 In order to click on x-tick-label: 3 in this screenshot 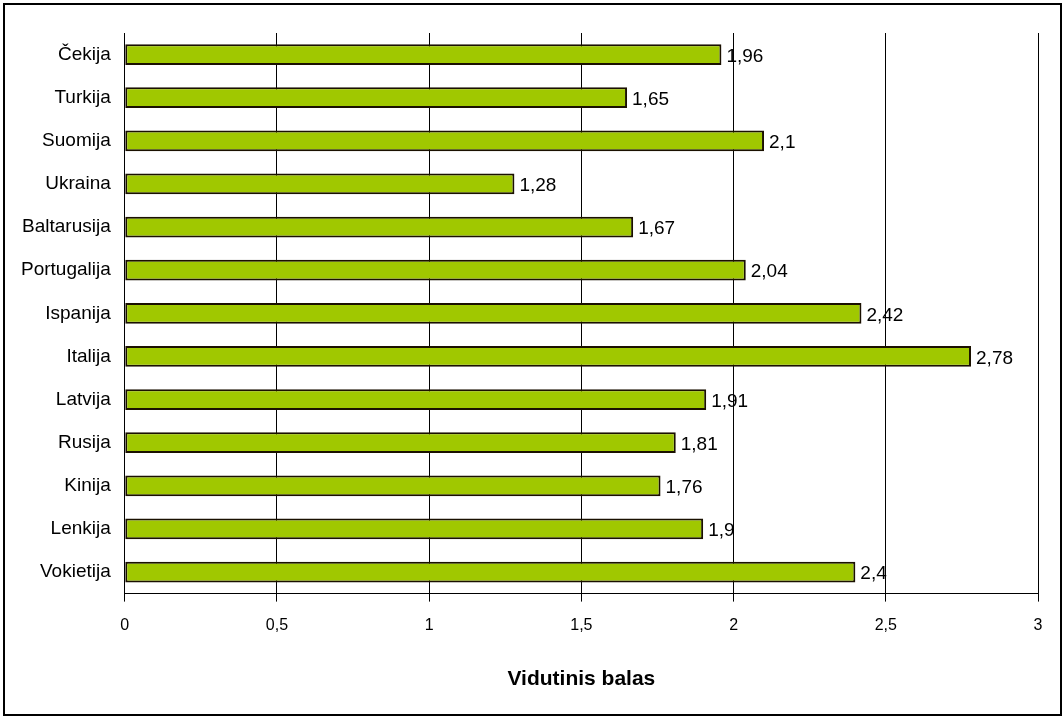, I will do `click(1038, 624)`.